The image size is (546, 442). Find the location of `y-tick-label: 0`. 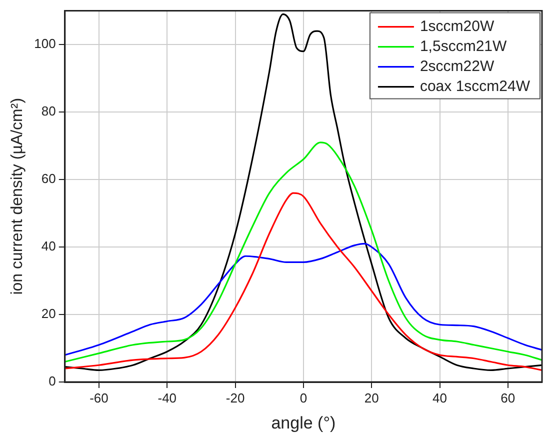

y-tick-label: 0 is located at coordinates (52, 381).